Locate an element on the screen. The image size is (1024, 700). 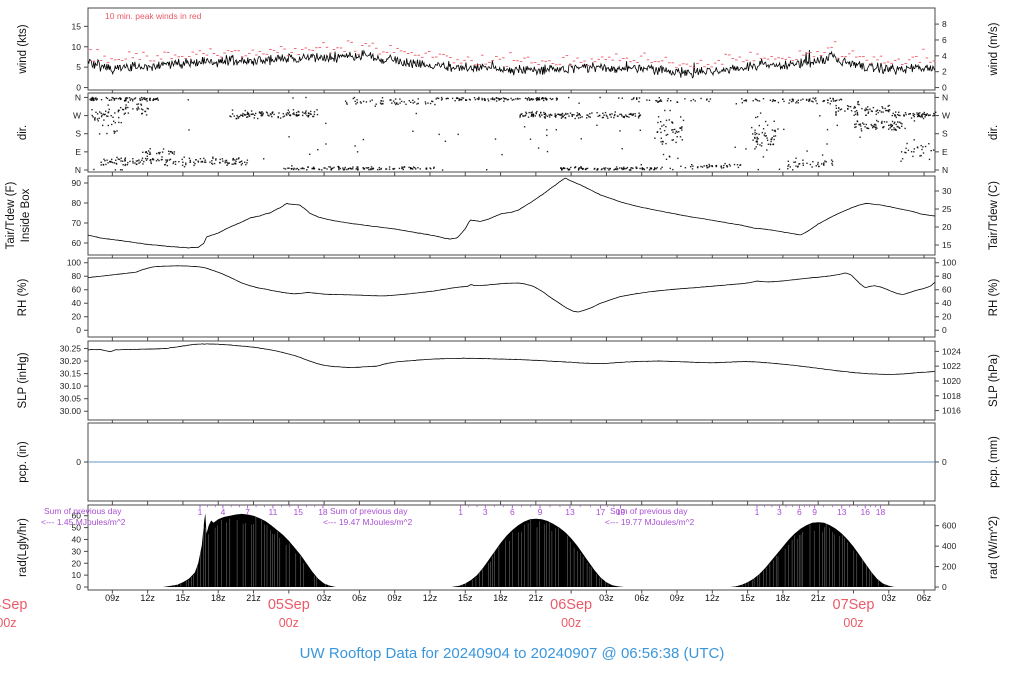
ytick-label: 70 is located at coordinates (77, 223).